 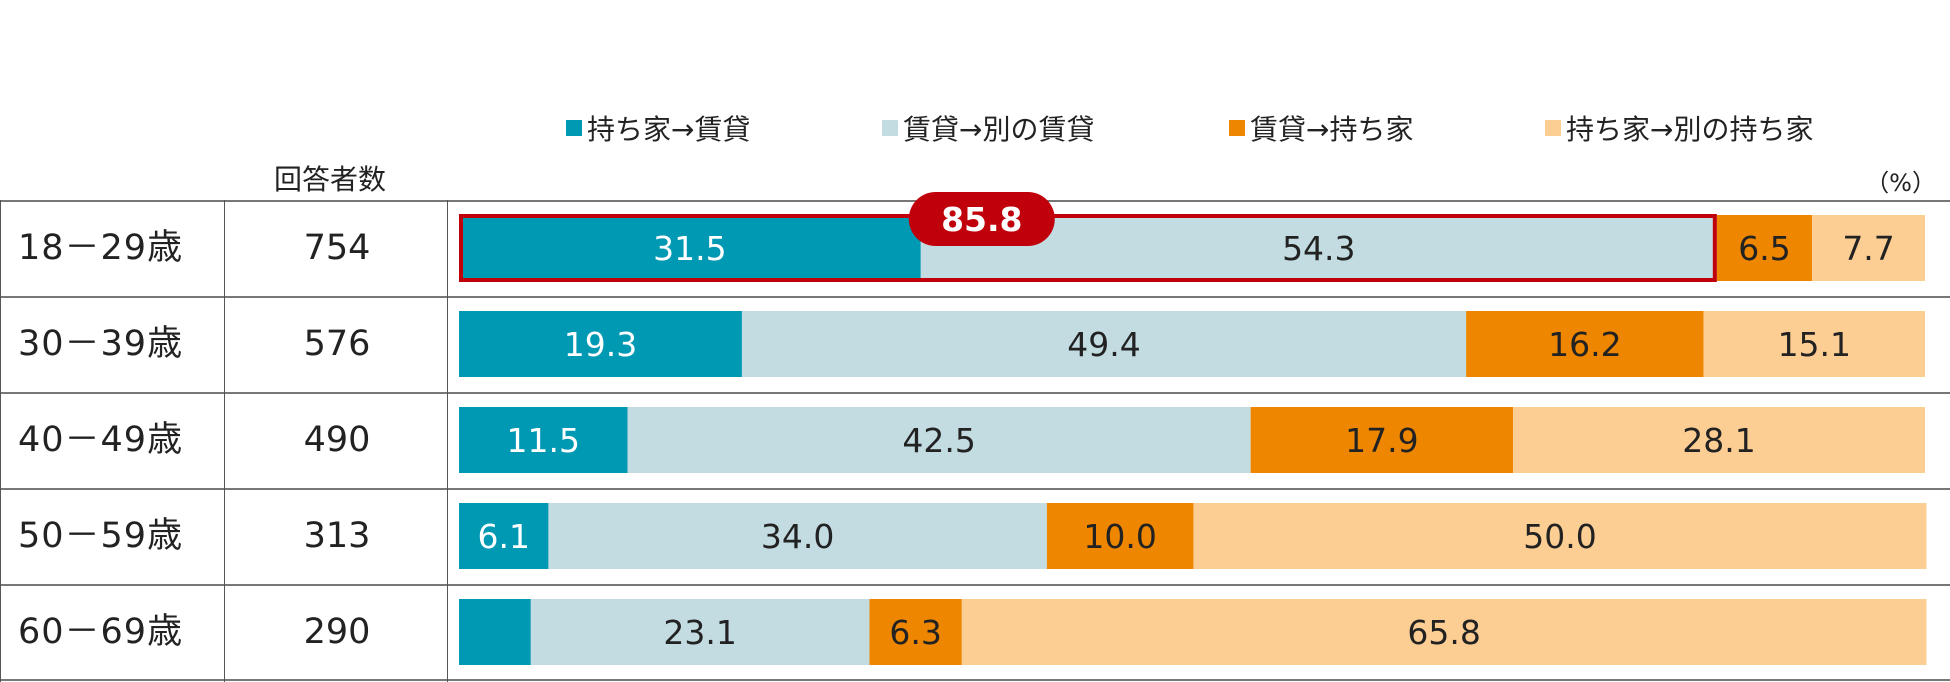 What do you see at coordinates (337, 632) in the screenshot?
I see `respondents-count: 290` at bounding box center [337, 632].